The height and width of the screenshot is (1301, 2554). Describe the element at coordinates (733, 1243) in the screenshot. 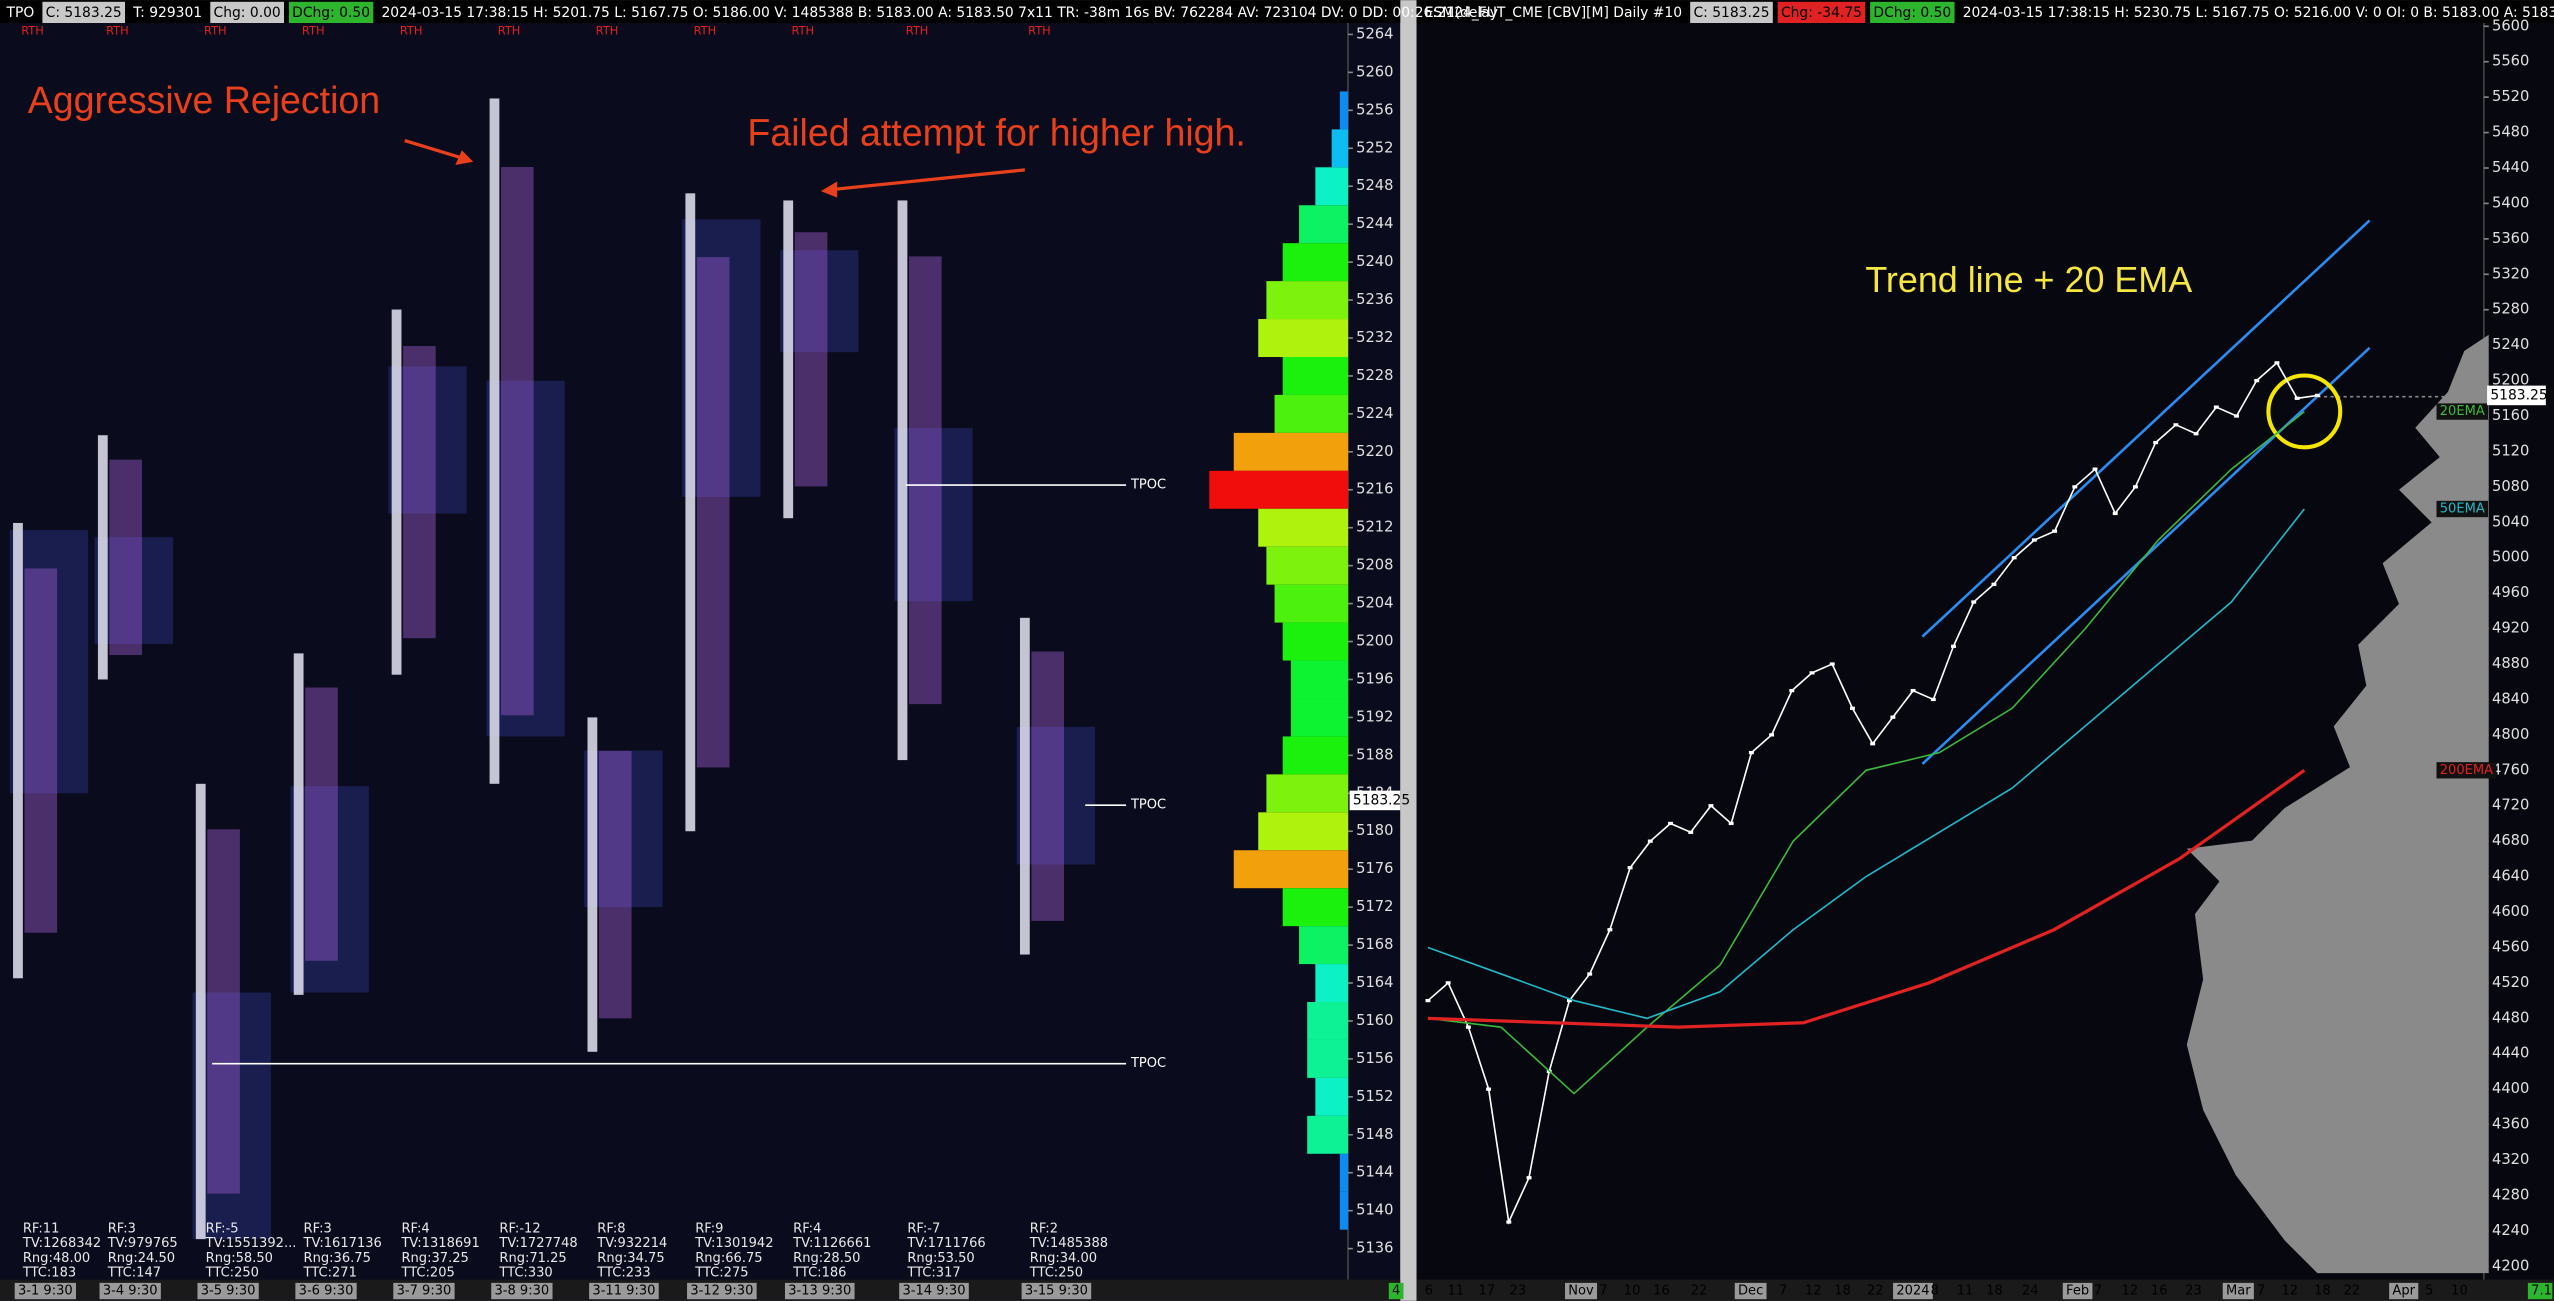

I see `session-stat: TV:1301942` at that location.